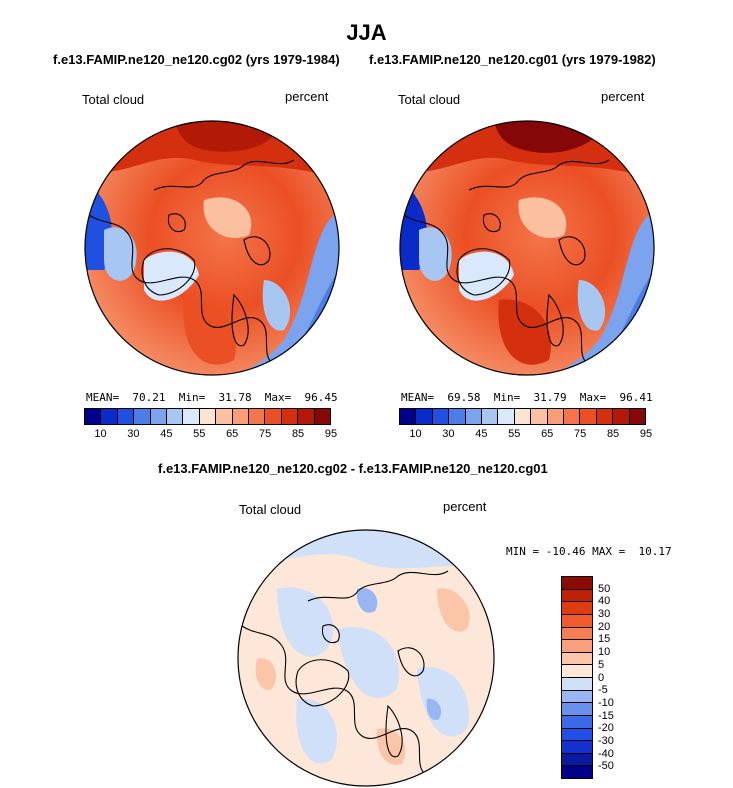  I want to click on colorbar-right-tick-label: 95, so click(646, 434).